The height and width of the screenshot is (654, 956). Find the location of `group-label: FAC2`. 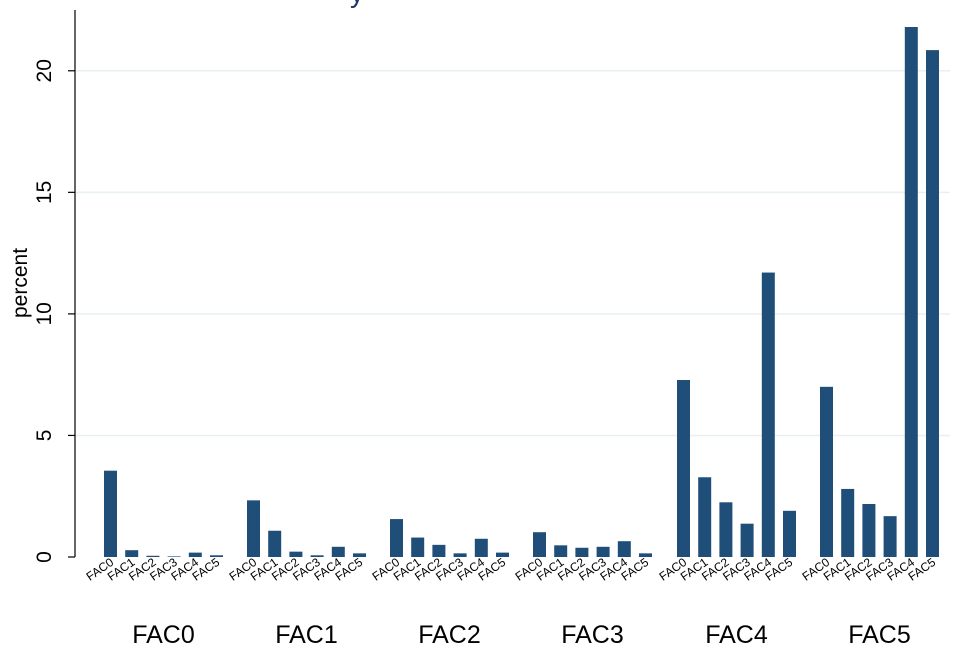

group-label: FAC2 is located at coordinates (449, 635).